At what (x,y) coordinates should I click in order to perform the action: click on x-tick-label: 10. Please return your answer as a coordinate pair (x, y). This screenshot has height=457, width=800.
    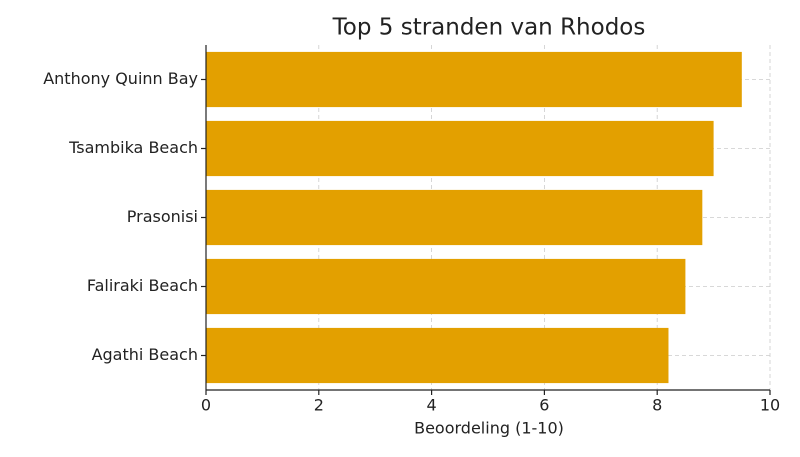
    Looking at the image, I should click on (770, 405).